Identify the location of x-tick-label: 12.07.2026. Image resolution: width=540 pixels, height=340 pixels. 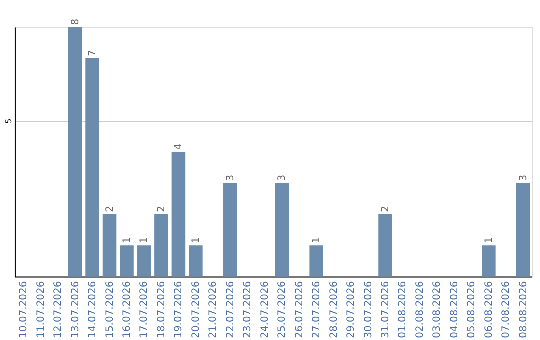
(58, 309).